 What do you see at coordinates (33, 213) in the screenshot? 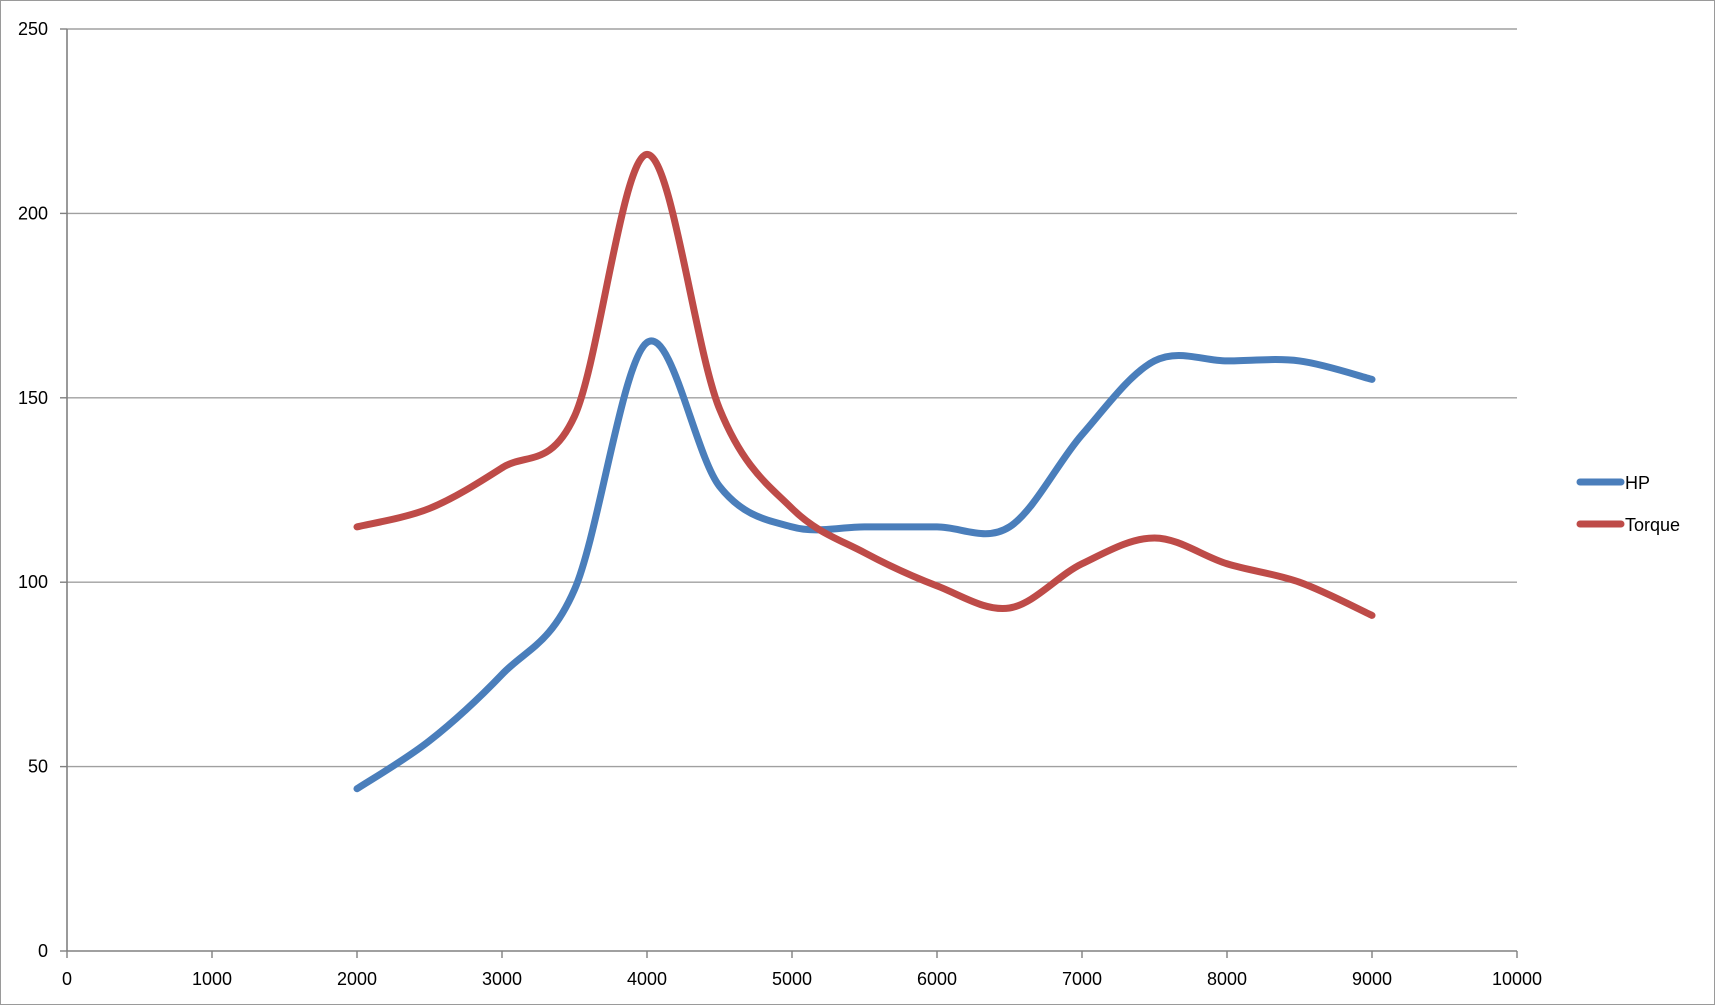
I see `y-tick-label: 200` at bounding box center [33, 213].